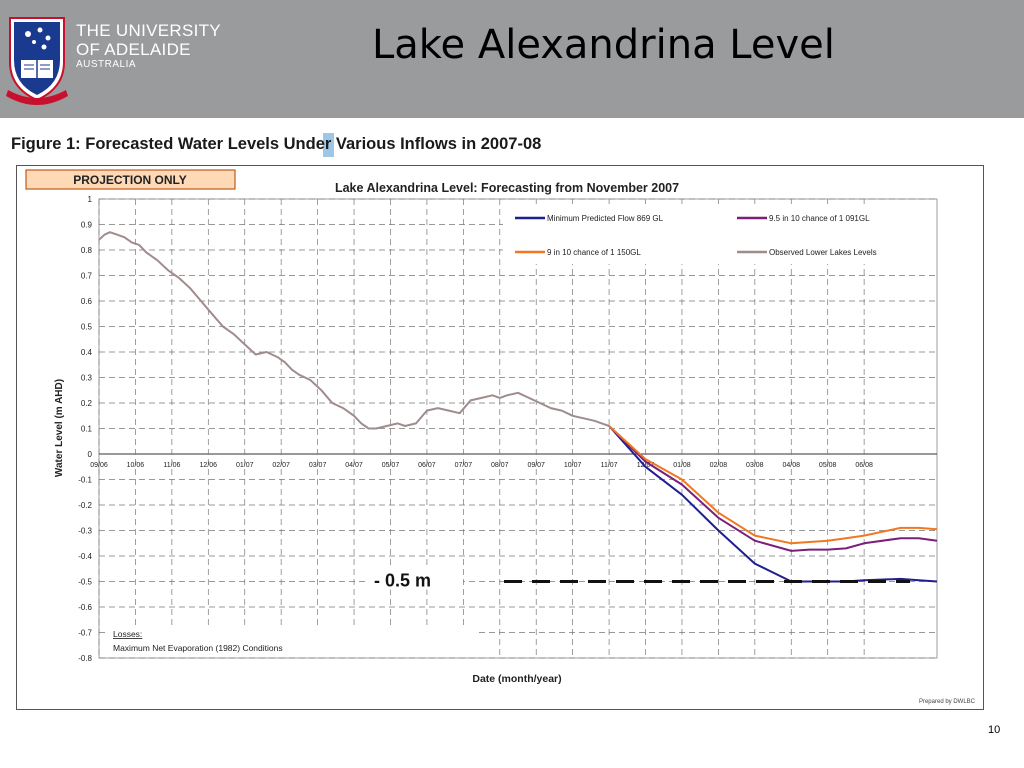 The image size is (1024, 768). I want to click on legend-label: 9.5 in 10 chance of 1 091GL, so click(819, 218).